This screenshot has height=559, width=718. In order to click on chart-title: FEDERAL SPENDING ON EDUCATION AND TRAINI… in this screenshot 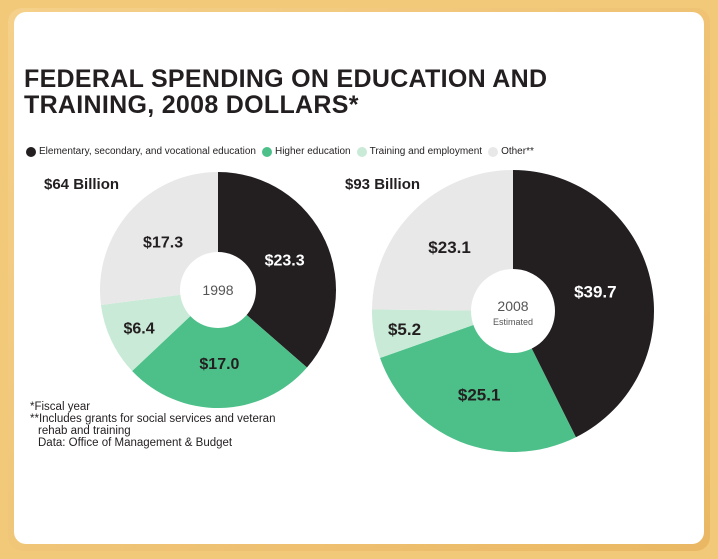, I will do `click(286, 92)`.